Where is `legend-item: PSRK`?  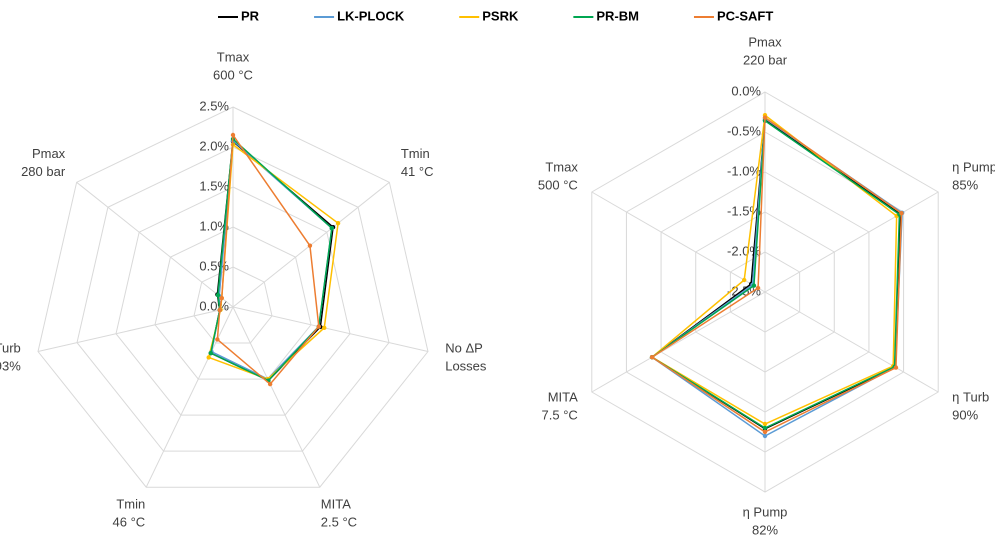 legend-item: PSRK is located at coordinates (489, 15).